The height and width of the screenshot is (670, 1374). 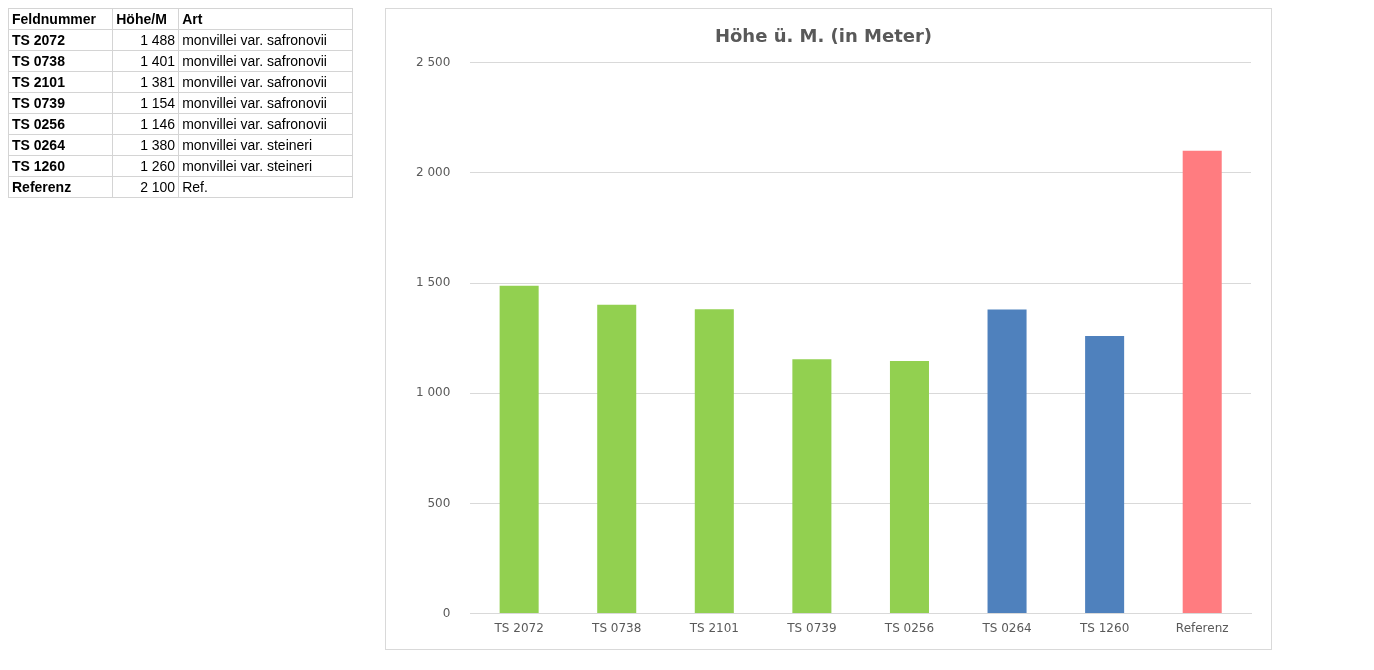 I want to click on text: Feldnummer, so click(x=60, y=19).